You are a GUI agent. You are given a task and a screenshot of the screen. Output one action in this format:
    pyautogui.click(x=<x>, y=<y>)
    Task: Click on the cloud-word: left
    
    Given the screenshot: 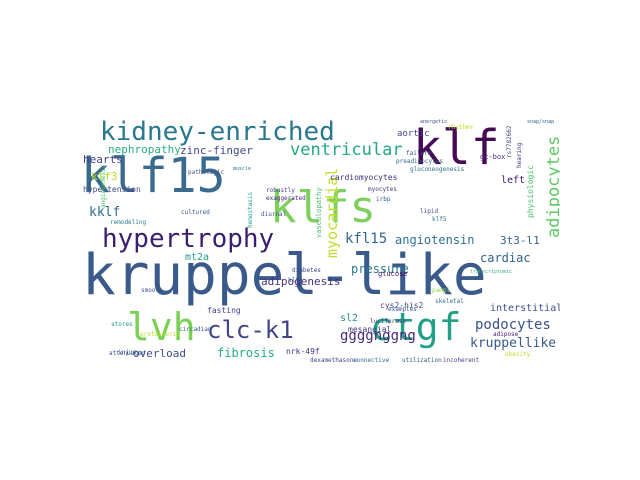 What is the action you would take?
    pyautogui.click(x=513, y=180)
    